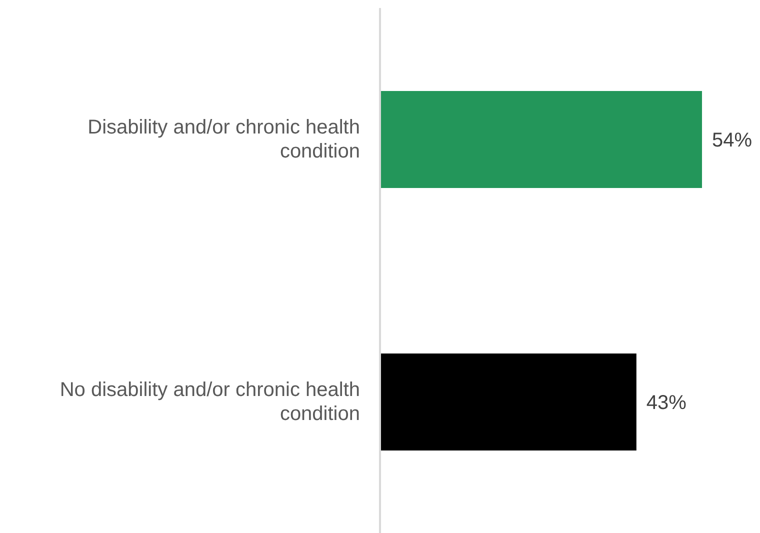 This screenshot has width=760, height=533. What do you see at coordinates (666, 403) in the screenshot?
I see `data-label: 43%` at bounding box center [666, 403].